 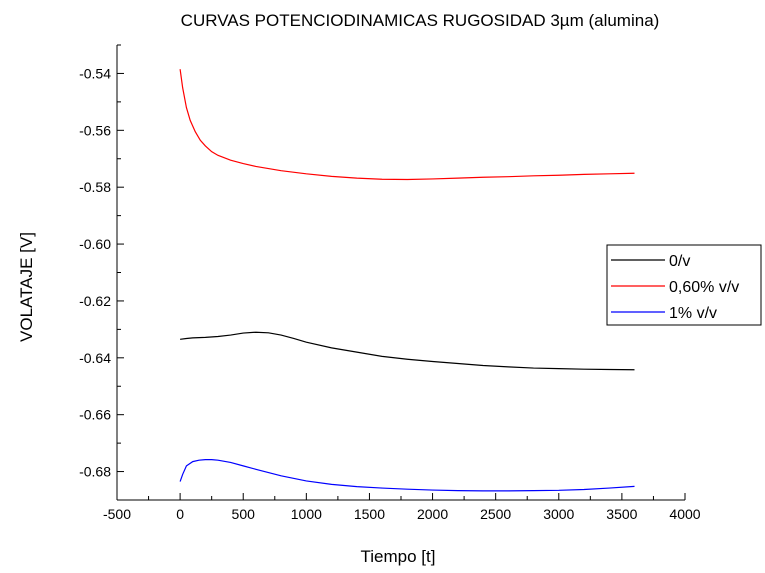 What do you see at coordinates (26, 287) in the screenshot?
I see `y-axis-label: VOLATAJE [V]` at bounding box center [26, 287].